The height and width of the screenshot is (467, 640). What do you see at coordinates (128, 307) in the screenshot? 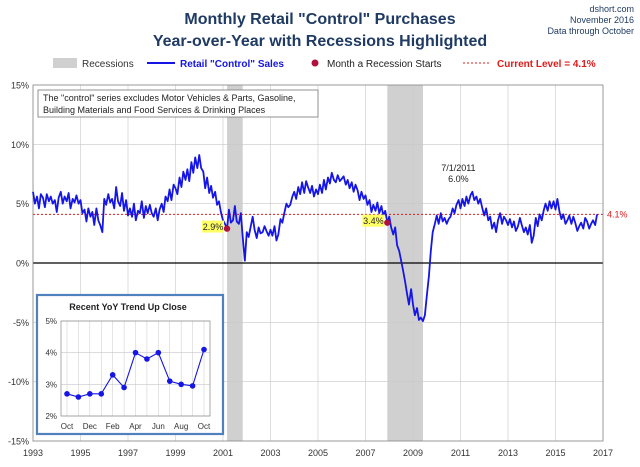
I see `inset-title: Recent YoY Trend Up Close` at bounding box center [128, 307].